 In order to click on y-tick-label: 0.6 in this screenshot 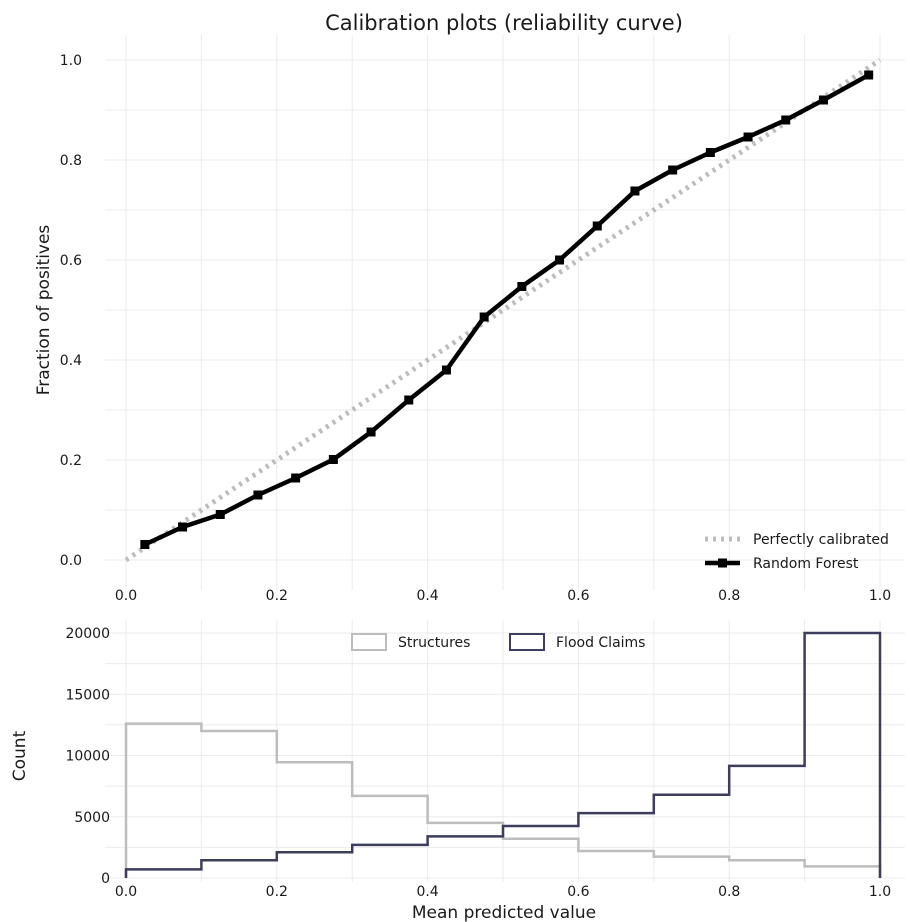, I will do `click(71, 261)`.